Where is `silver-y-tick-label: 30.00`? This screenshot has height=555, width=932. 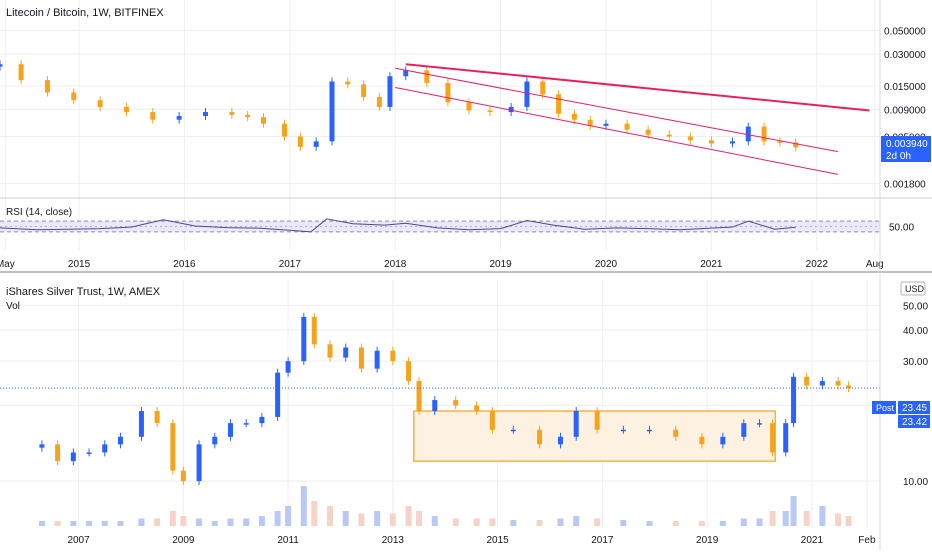 silver-y-tick-label: 30.00 is located at coordinates (915, 362).